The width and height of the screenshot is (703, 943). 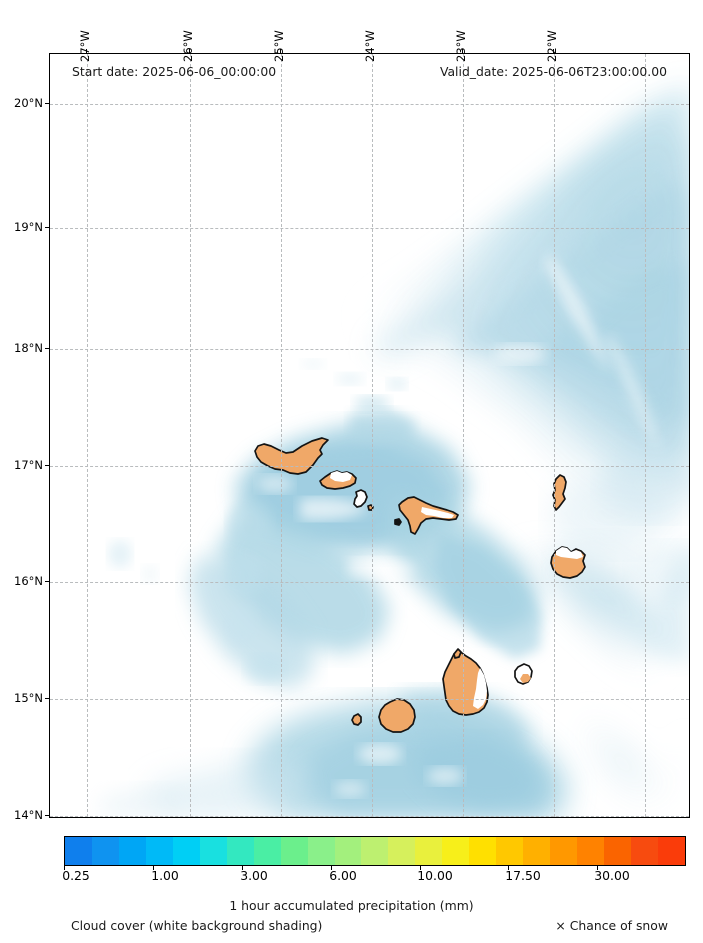 I want to click on cloud-cover-west-patches, so click(x=196, y=590).